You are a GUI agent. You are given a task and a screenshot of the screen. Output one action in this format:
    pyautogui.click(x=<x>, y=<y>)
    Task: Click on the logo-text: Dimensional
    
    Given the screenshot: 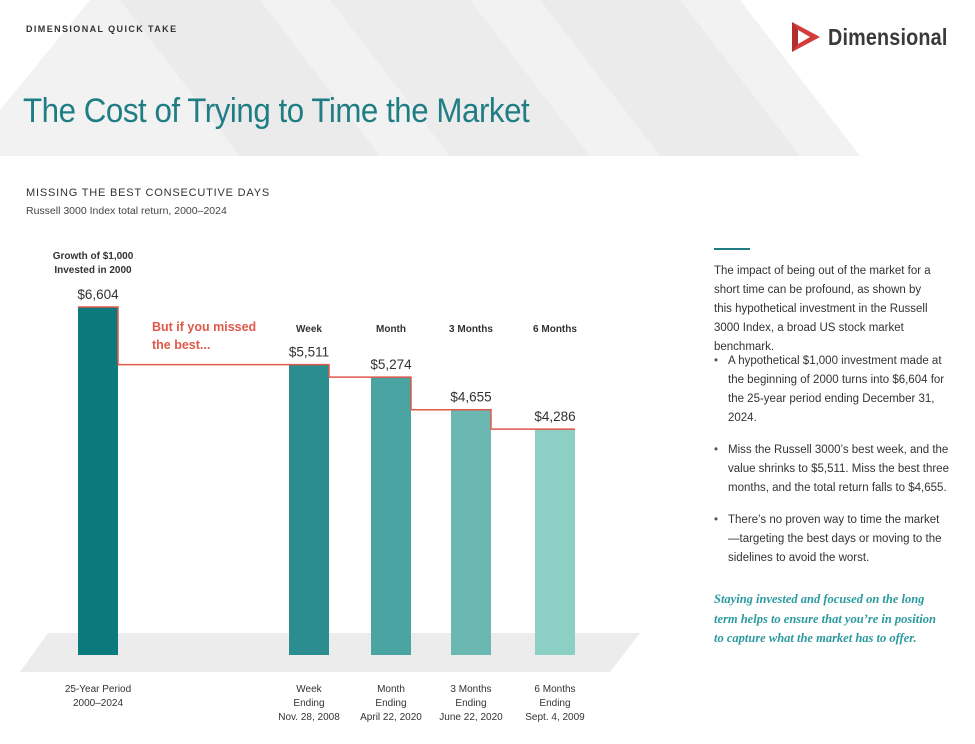 What is the action you would take?
    pyautogui.click(x=888, y=36)
    